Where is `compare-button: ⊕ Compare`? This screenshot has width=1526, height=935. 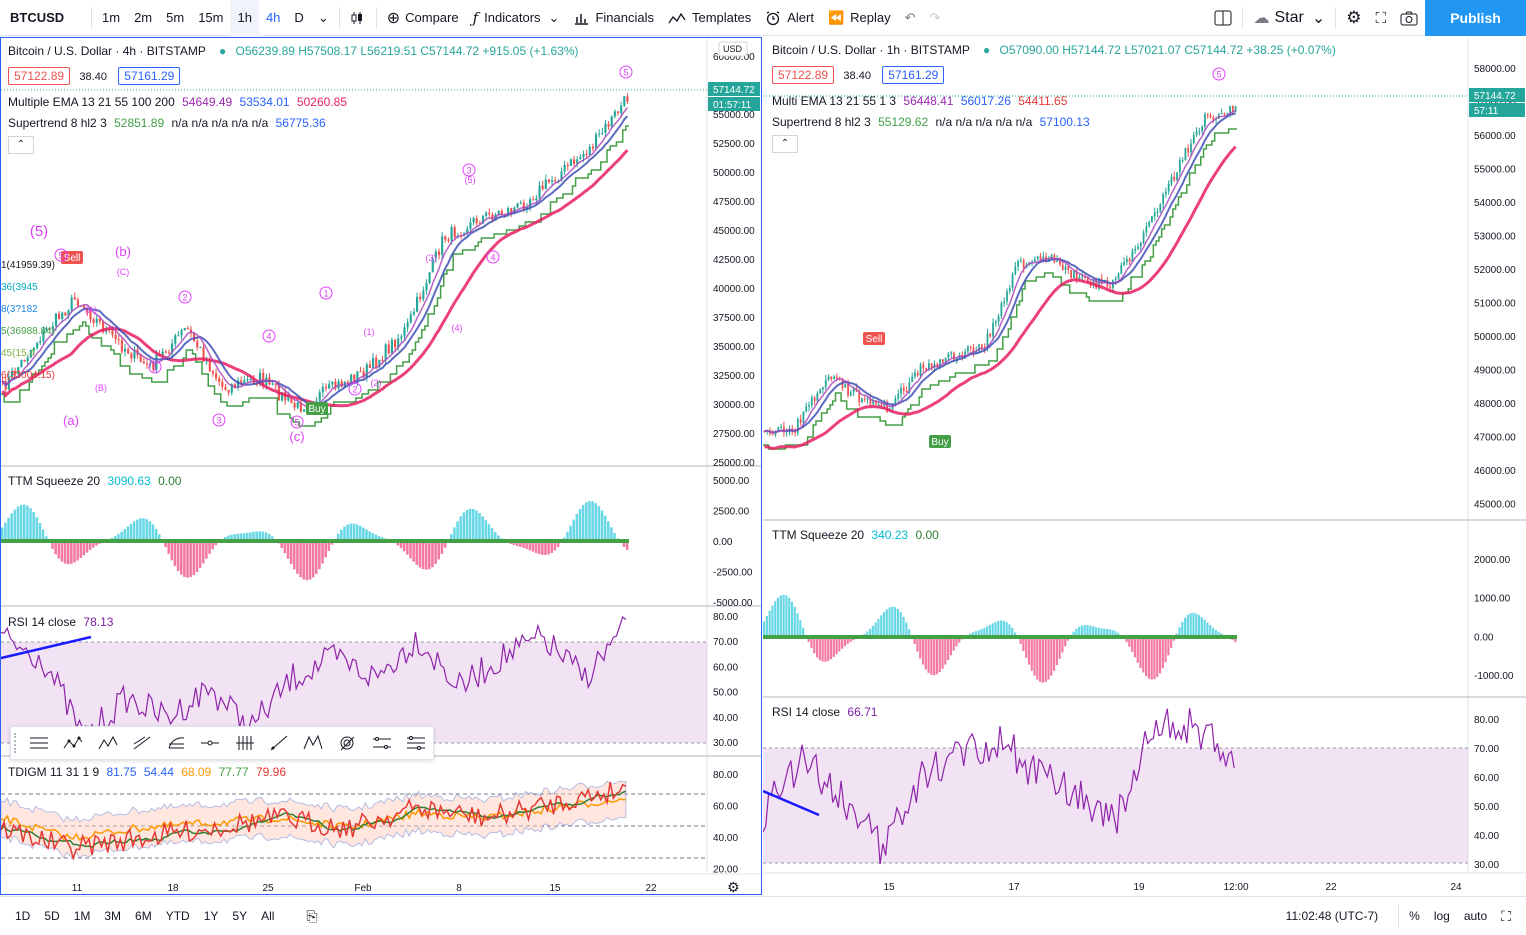 compare-button: ⊕ Compare is located at coordinates (423, 18).